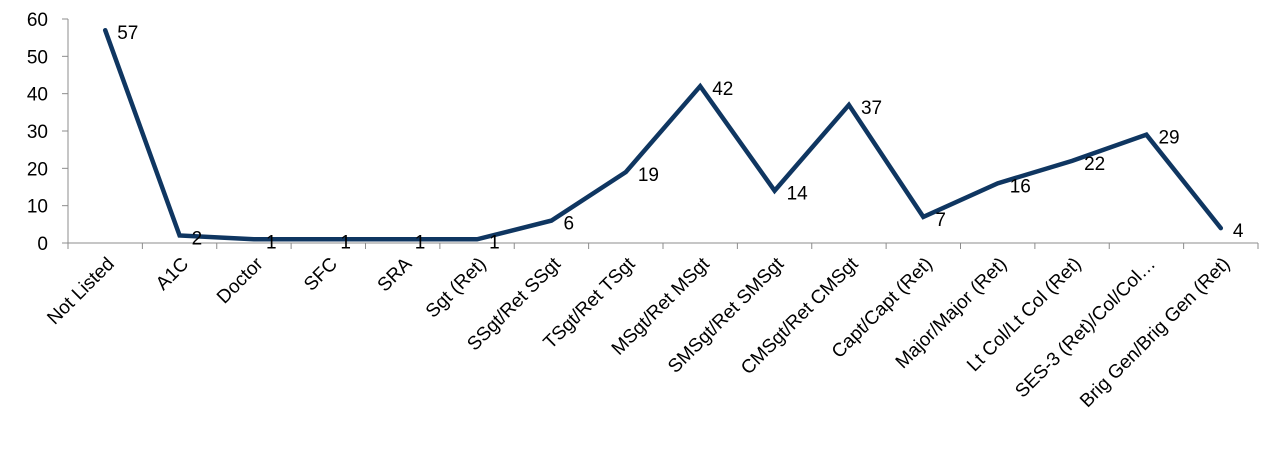  Describe the element at coordinates (1020, 186) in the screenshot. I see `data-label: 16` at that location.